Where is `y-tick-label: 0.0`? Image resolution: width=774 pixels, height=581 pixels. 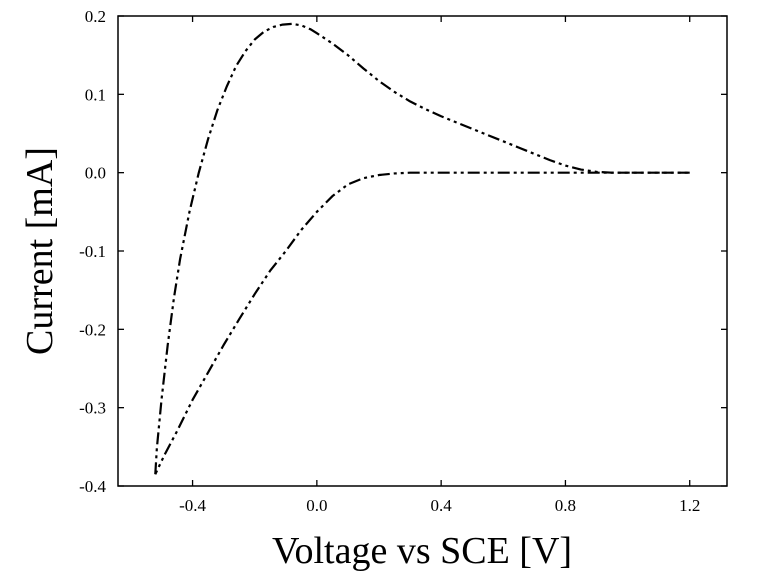 y-tick-label: 0.0 is located at coordinates (95, 173).